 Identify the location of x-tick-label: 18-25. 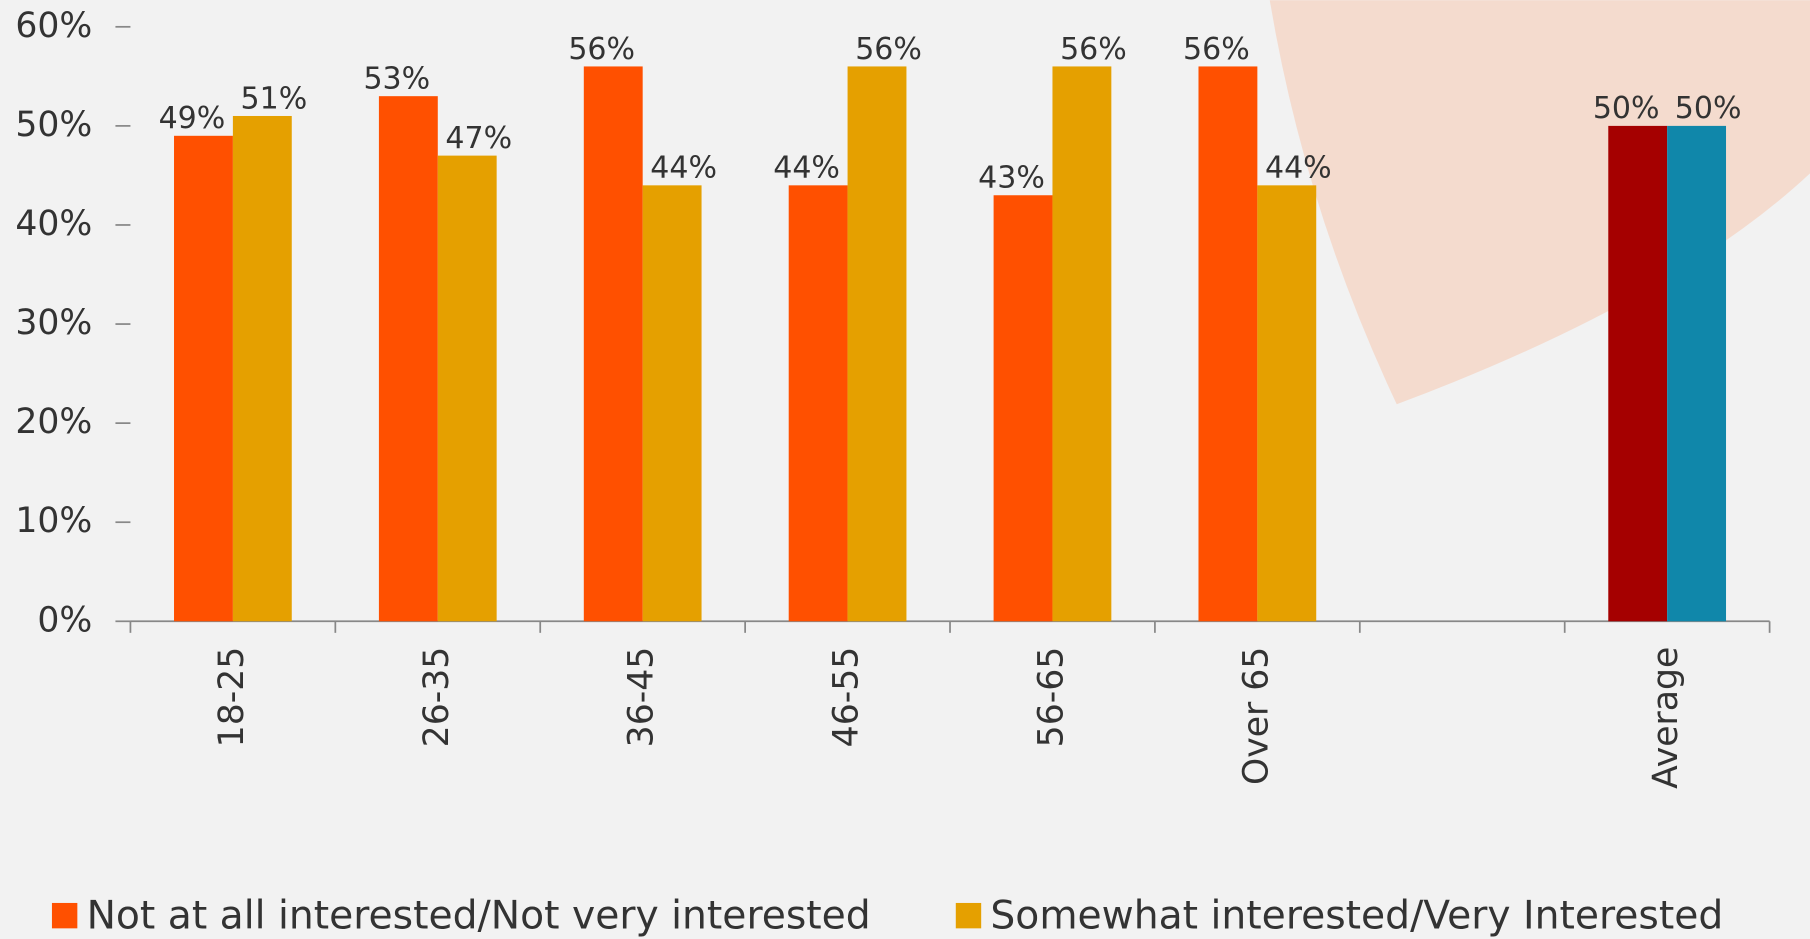
(232, 697).